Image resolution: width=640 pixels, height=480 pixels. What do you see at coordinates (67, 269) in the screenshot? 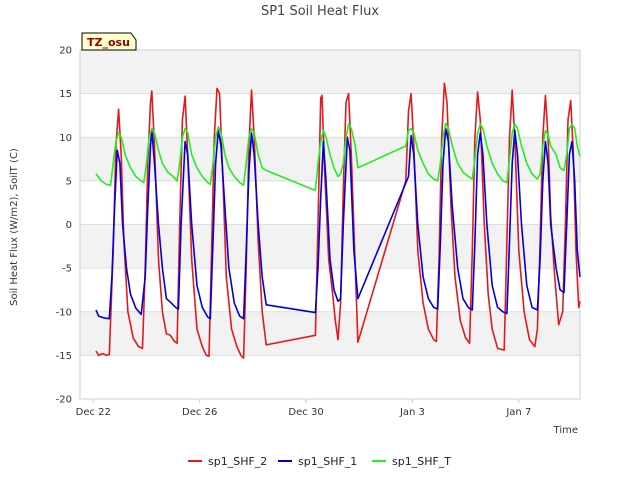
I see `y-tick-label: -5` at bounding box center [67, 269].